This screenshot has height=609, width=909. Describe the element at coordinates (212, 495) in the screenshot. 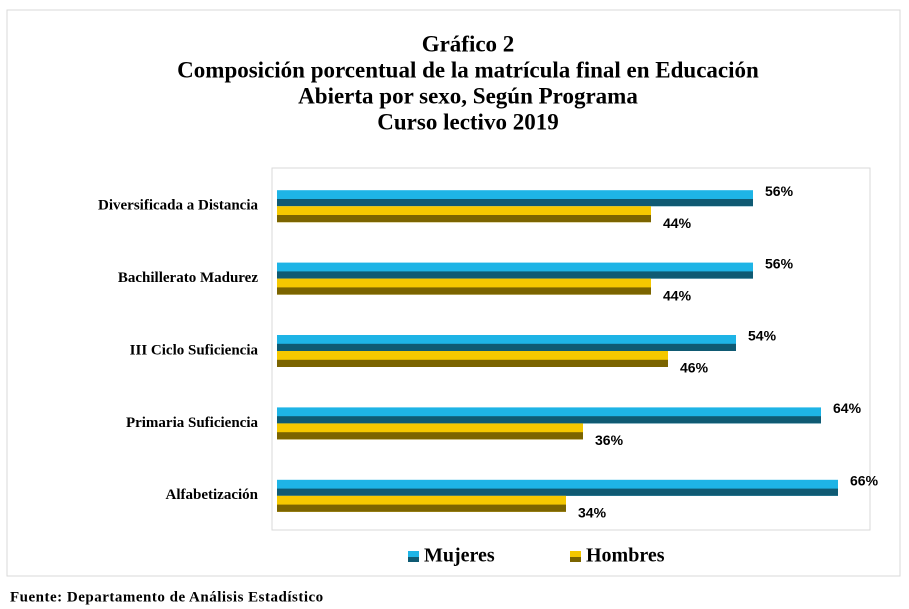

I see `y-tick-label: Alfabetización` at that location.